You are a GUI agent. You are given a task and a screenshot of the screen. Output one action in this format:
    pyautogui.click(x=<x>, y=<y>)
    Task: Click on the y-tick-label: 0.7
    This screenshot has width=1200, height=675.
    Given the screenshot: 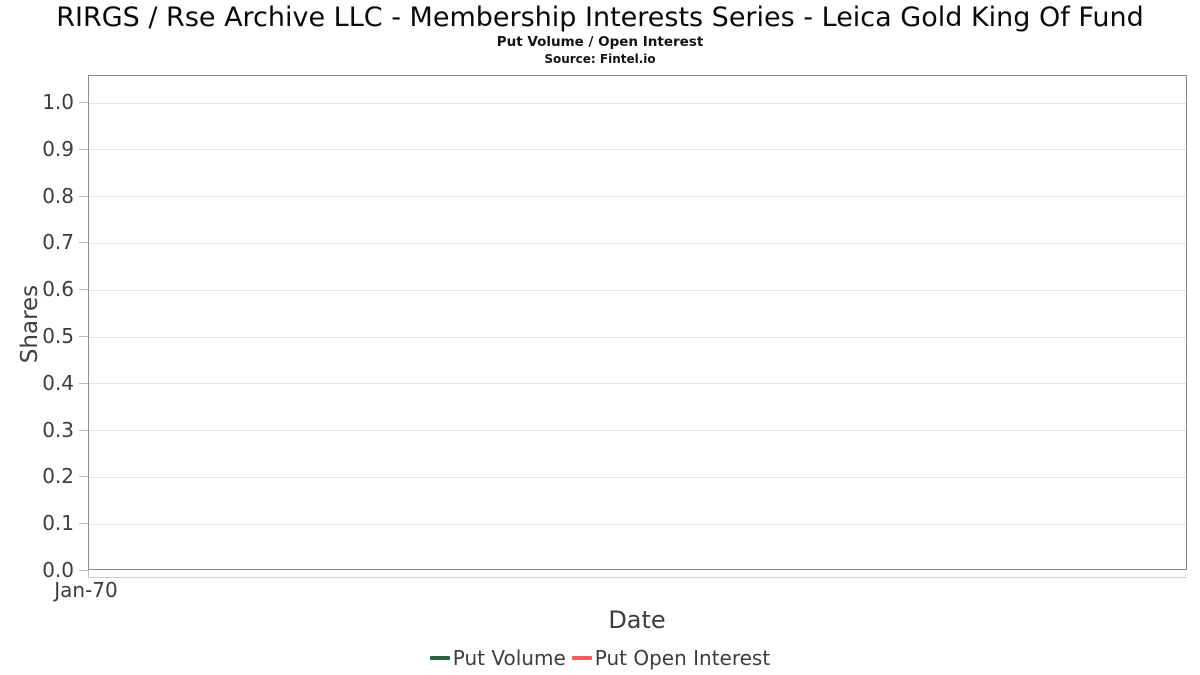 What is the action you would take?
    pyautogui.click(x=58, y=242)
    